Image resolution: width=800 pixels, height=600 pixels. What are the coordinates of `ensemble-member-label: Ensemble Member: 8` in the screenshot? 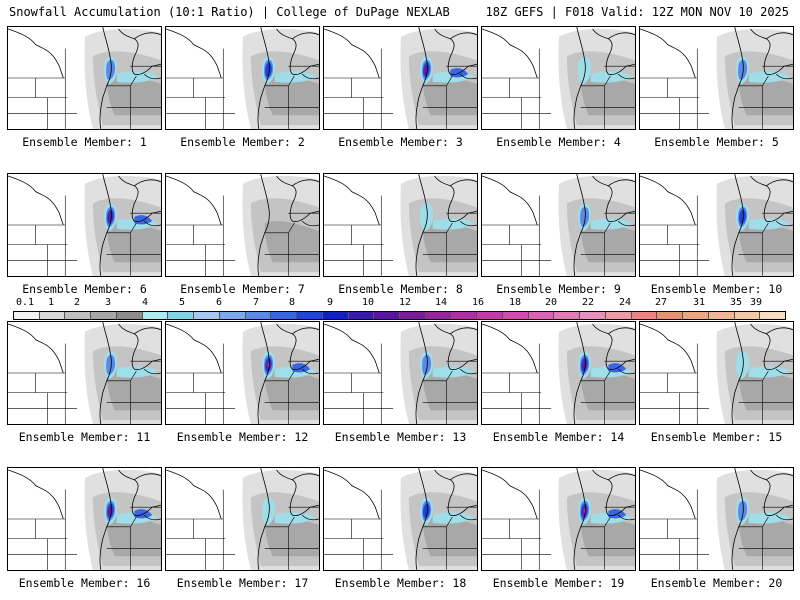 It's located at (400, 289).